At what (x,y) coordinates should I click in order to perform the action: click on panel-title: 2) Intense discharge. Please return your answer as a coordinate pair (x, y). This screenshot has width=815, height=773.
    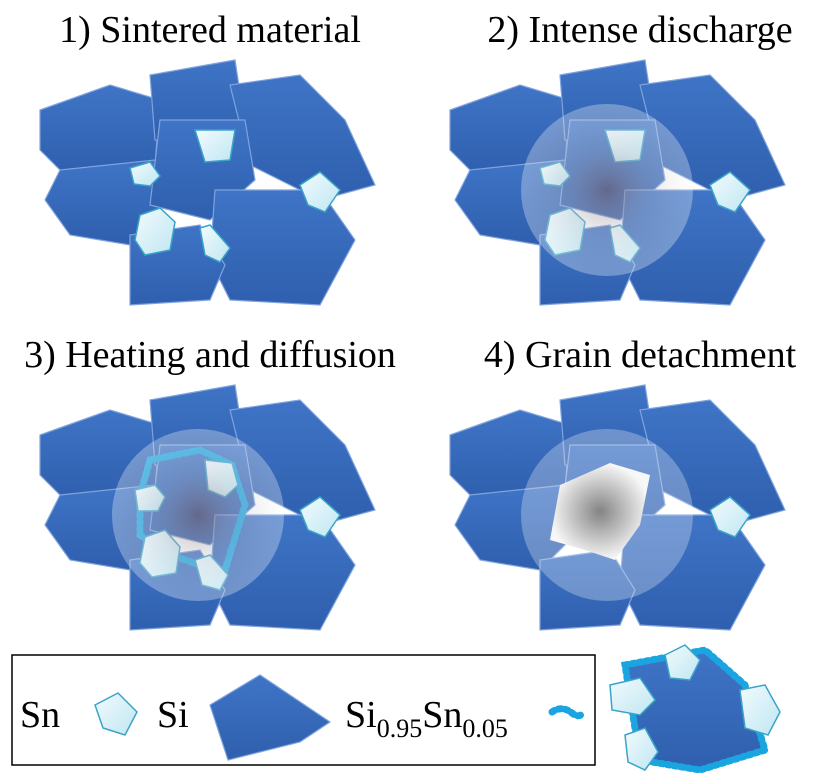
    Looking at the image, I should click on (639, 30).